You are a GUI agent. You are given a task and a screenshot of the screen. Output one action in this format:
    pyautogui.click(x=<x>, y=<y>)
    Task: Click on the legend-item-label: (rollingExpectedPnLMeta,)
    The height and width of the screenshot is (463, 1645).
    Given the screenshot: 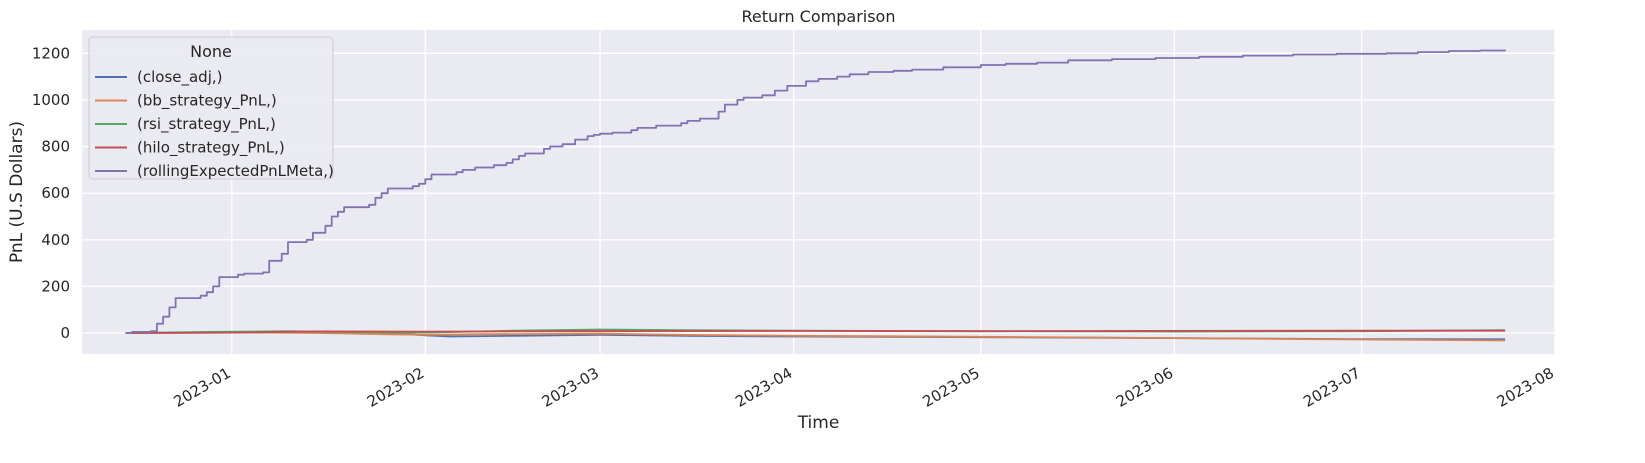 What is the action you would take?
    pyautogui.click(x=235, y=171)
    